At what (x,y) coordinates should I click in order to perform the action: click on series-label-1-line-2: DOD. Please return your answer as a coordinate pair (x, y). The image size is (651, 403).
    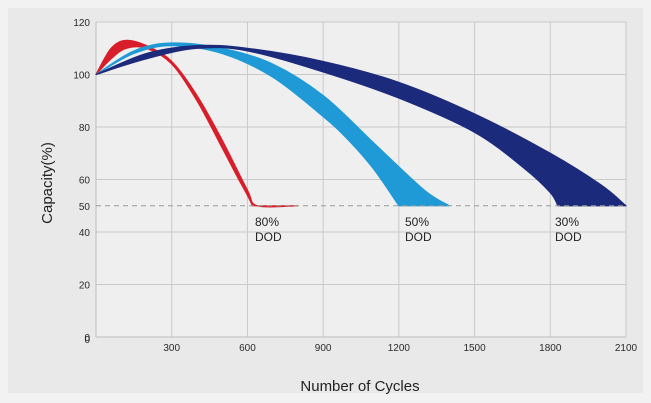
    Looking at the image, I should click on (268, 237).